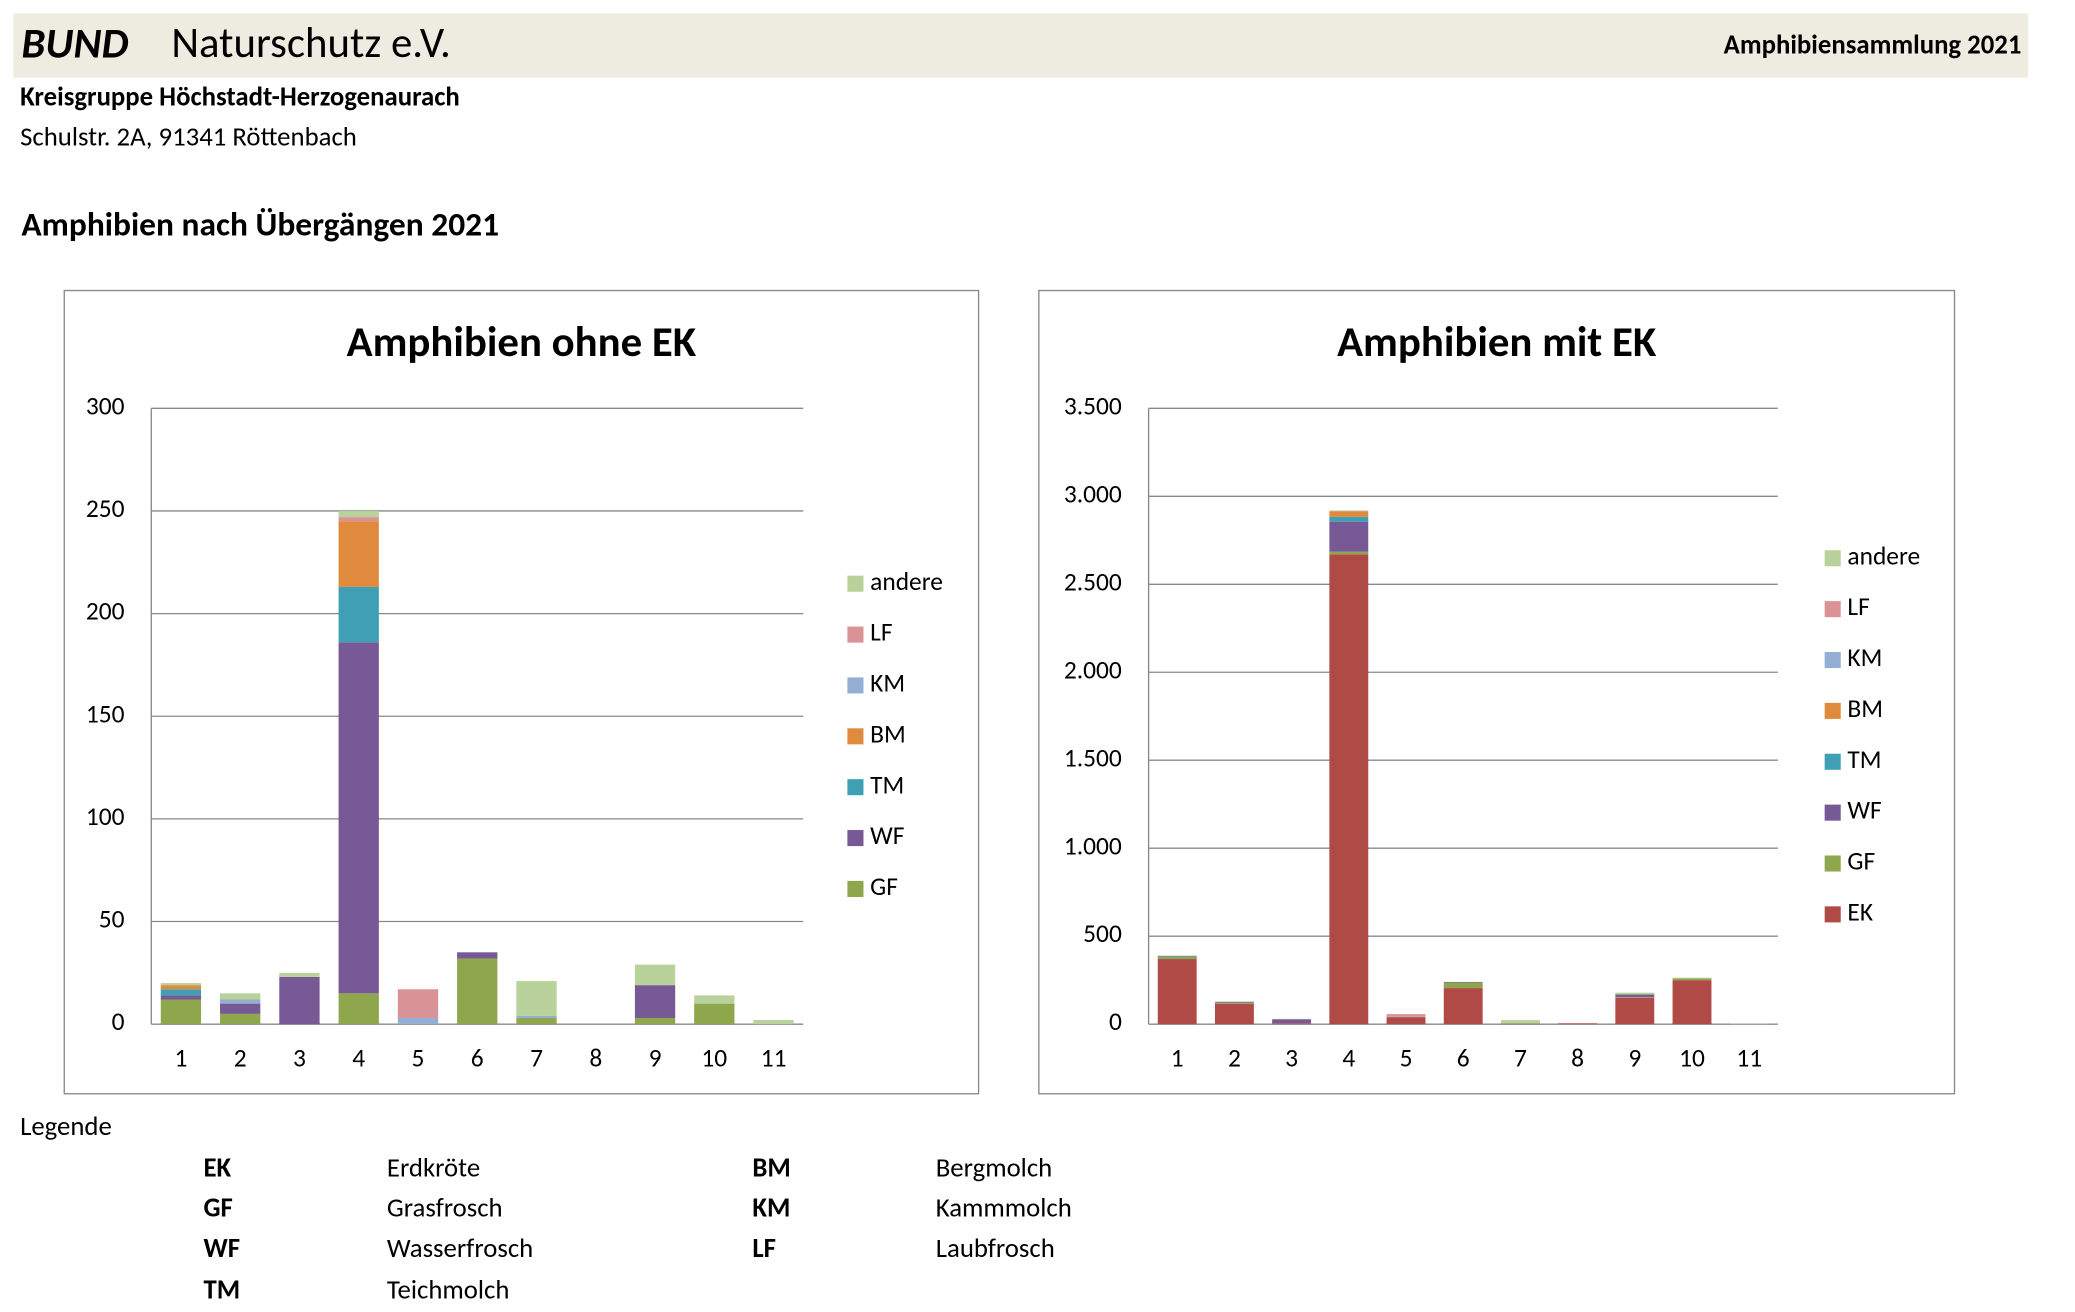  Describe the element at coordinates (995, 1249) in the screenshot. I see `legend-name: Laubfrosch` at that location.